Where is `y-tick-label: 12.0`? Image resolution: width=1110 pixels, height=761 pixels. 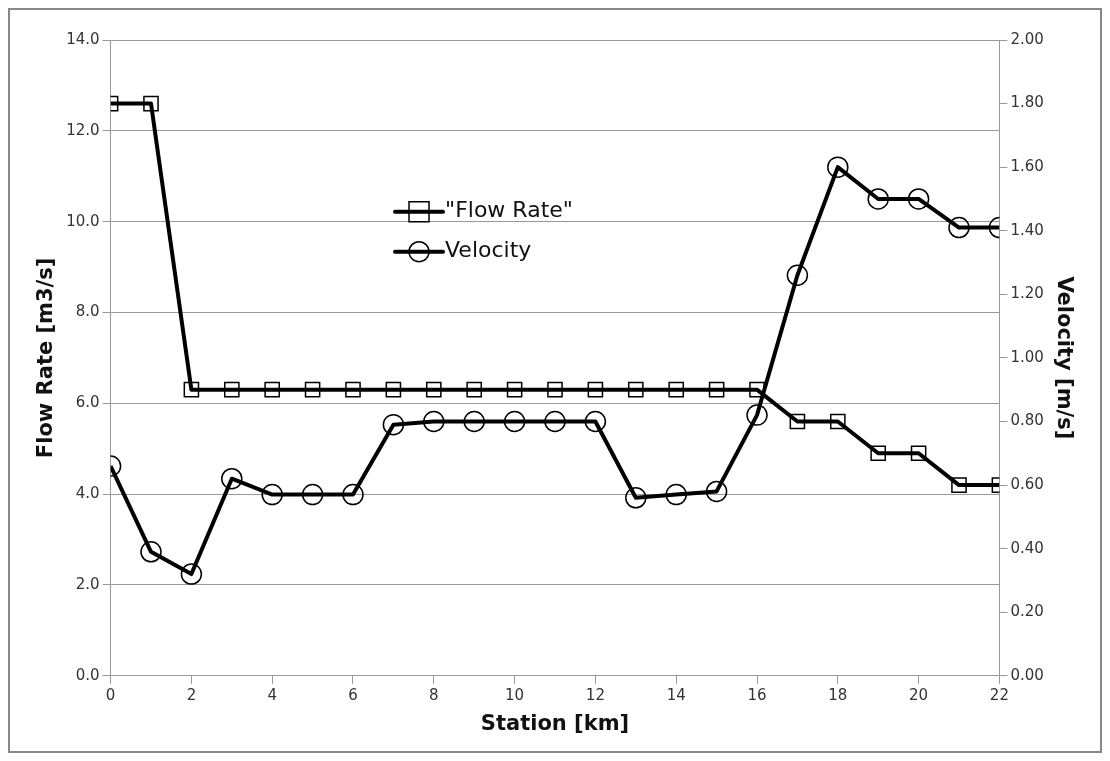
y-tick-label: 12.0 is located at coordinates (83, 129).